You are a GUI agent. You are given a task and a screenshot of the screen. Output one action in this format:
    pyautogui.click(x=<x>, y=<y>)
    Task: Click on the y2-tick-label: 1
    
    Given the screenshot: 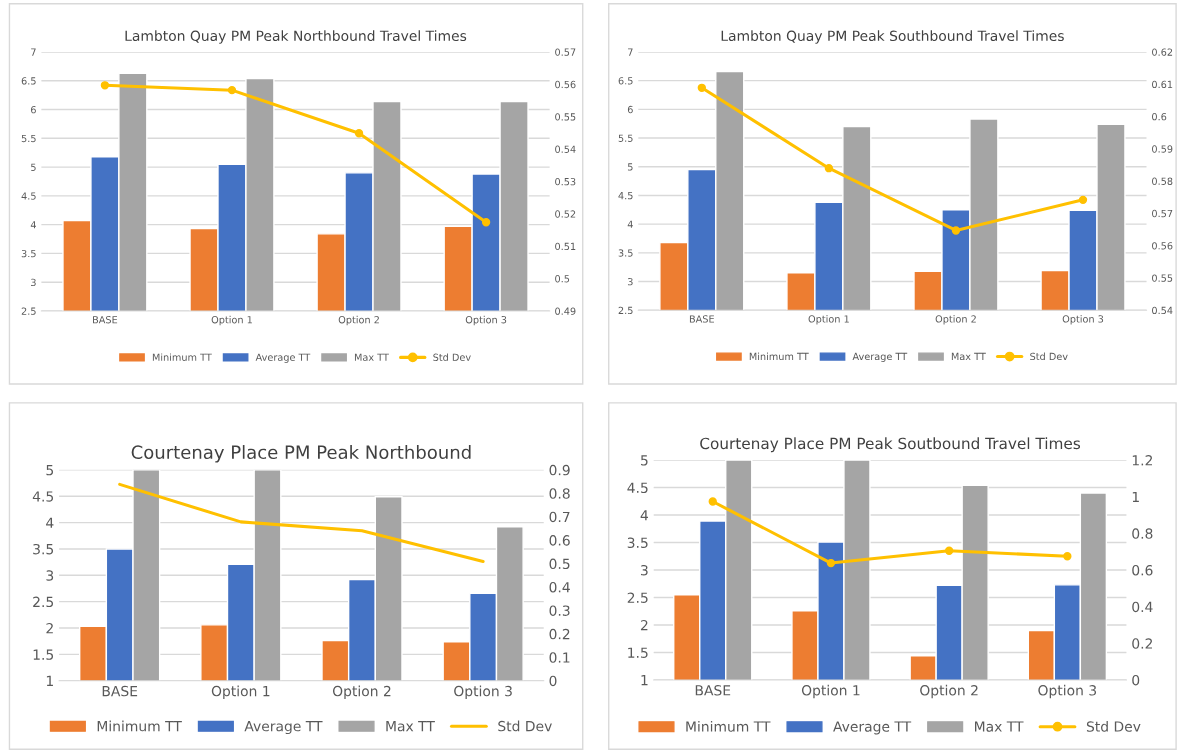 What is the action you would take?
    pyautogui.click(x=1135, y=497)
    